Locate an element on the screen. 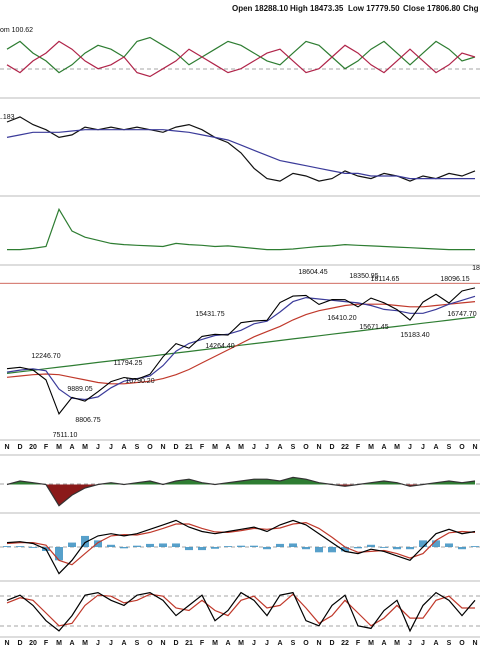 The image size is (480, 650). price-annotation: 18350.95 is located at coordinates (363, 276).